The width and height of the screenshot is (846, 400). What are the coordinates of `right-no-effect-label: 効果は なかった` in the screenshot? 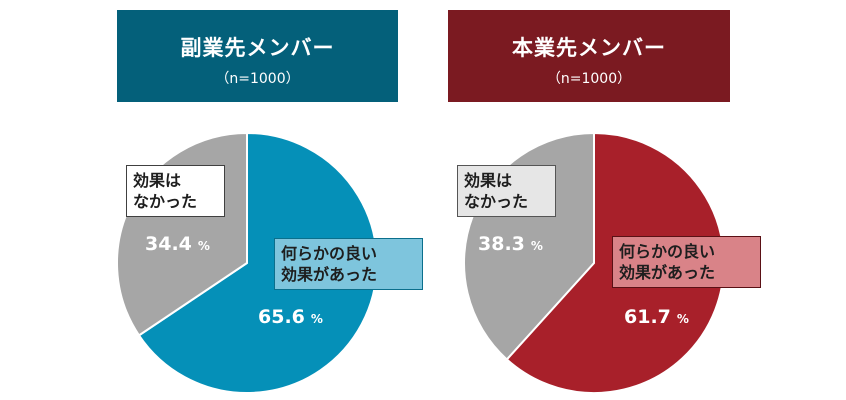 It's located at (506, 191).